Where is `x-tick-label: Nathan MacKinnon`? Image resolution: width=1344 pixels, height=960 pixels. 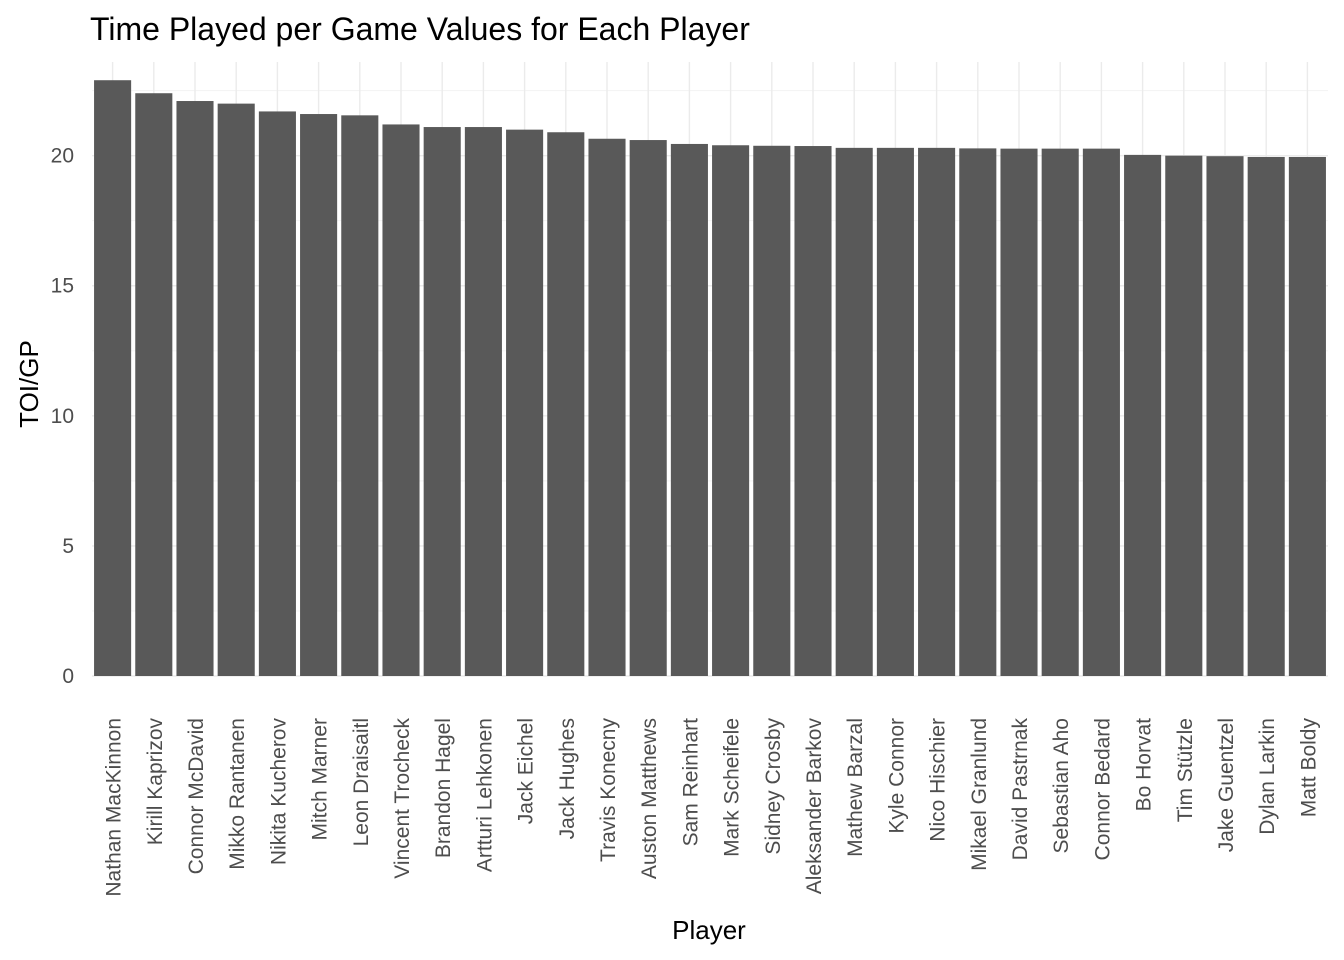 x-tick-label: Nathan MacKinnon is located at coordinates (114, 807).